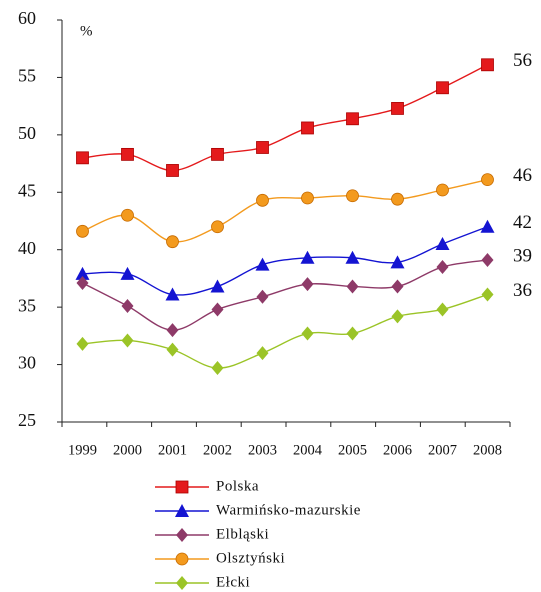 The height and width of the screenshot is (592, 541). Describe the element at coordinates (233, 582) in the screenshot. I see `legend-label: Ełcki` at that location.